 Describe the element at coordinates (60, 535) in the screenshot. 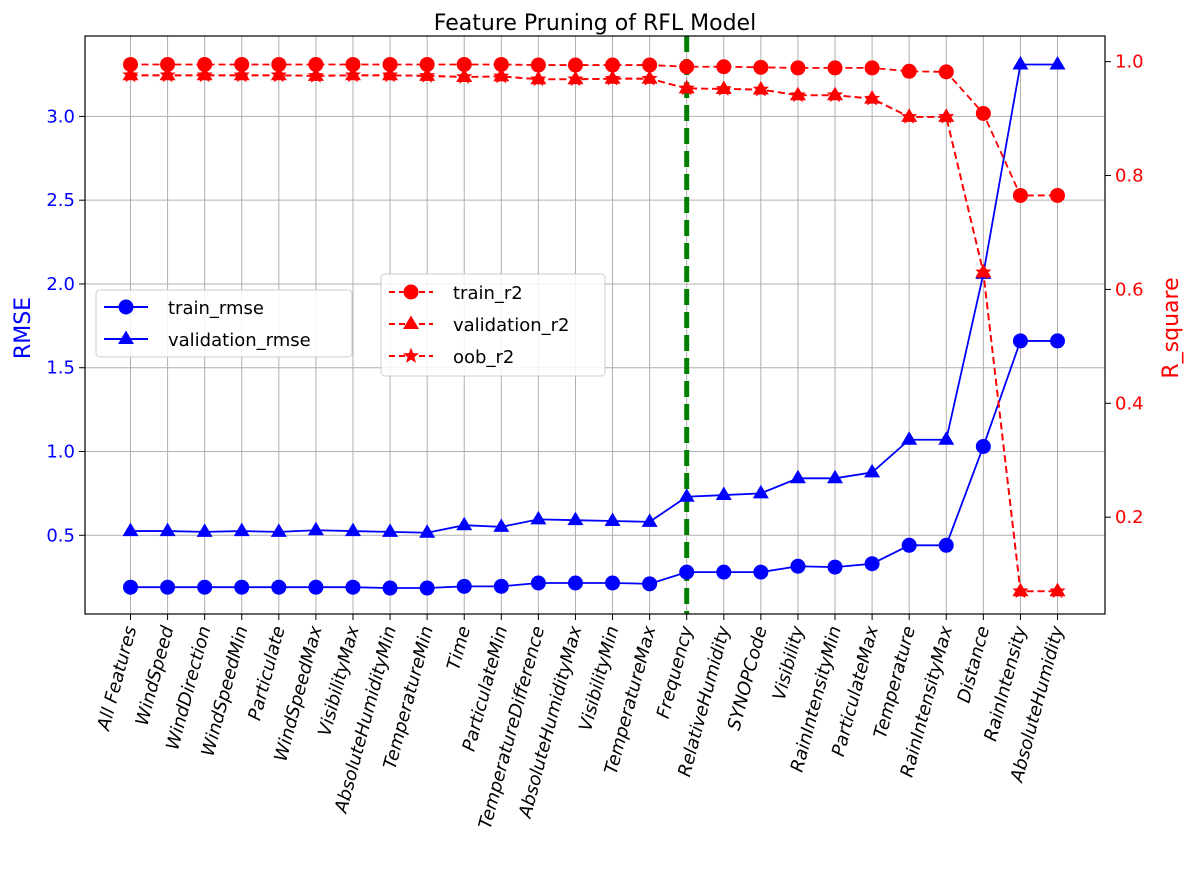

I see `y-tick-label-left: 0.5` at that location.